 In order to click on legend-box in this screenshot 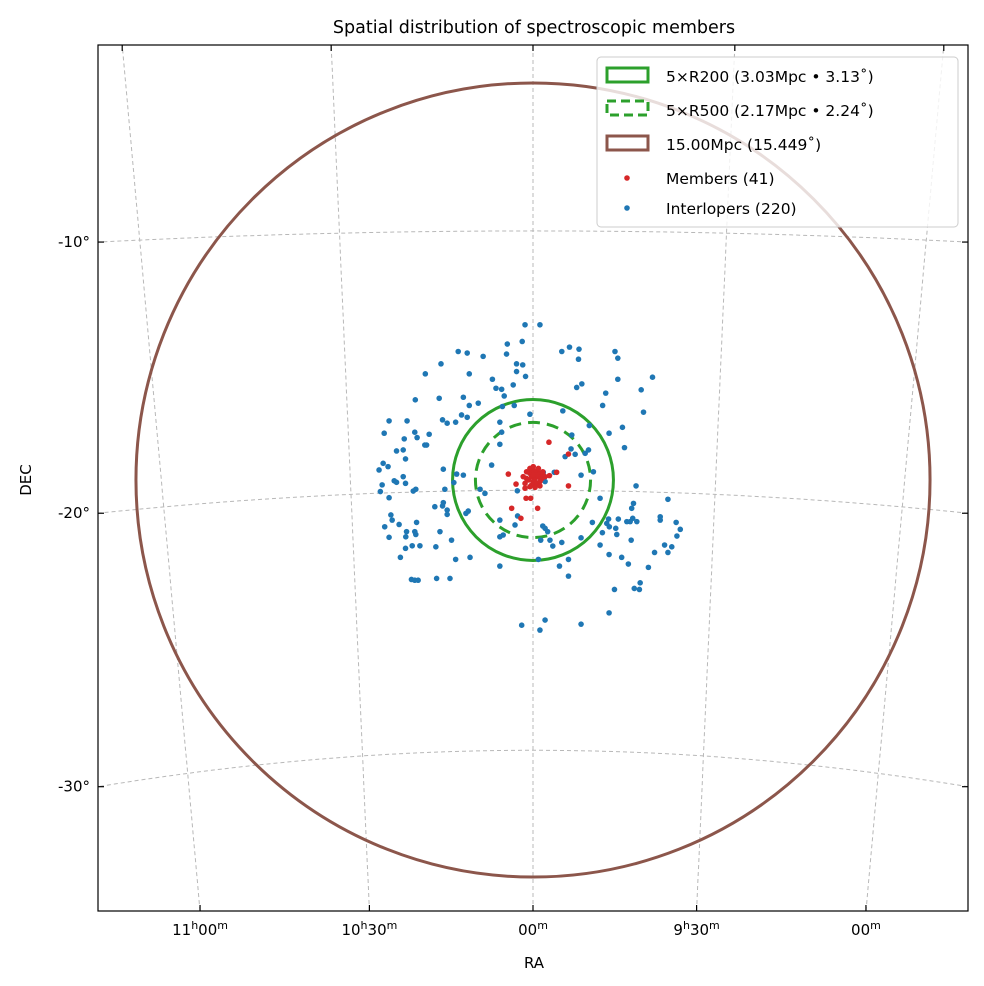, I will do `click(777, 142)`.